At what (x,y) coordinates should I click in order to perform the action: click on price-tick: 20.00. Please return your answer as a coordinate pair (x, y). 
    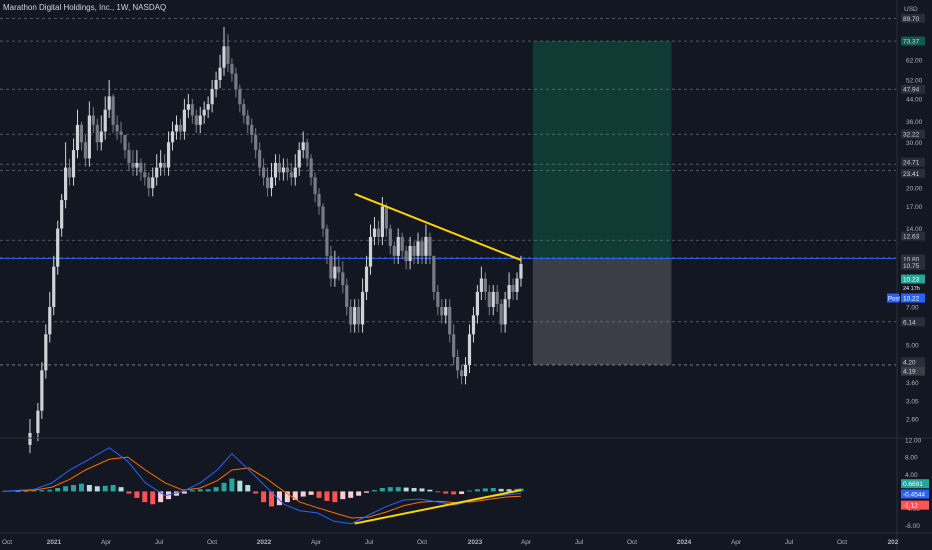
    Looking at the image, I should click on (914, 189).